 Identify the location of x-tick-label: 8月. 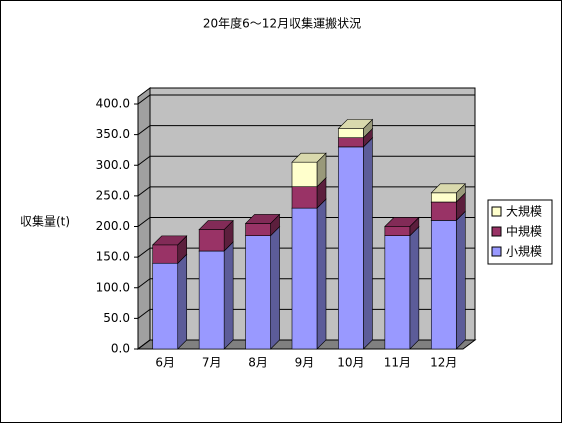
(258, 363).